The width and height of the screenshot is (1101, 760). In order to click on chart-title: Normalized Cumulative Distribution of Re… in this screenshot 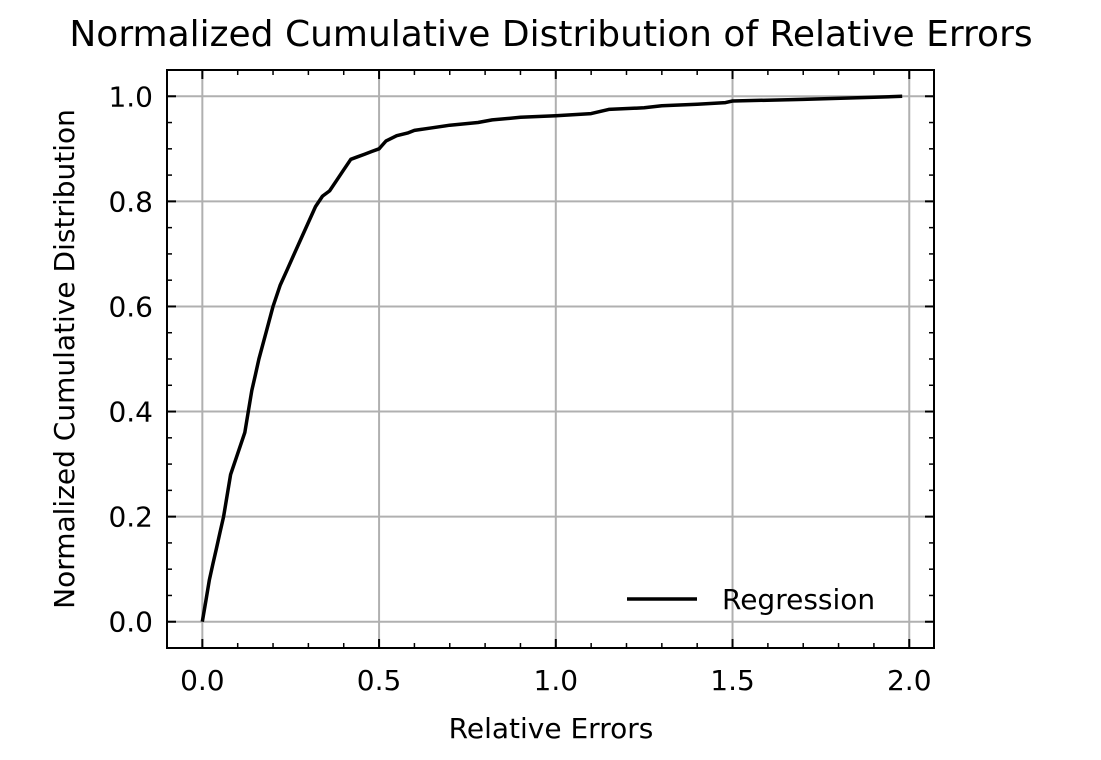, I will do `click(550, 34)`.